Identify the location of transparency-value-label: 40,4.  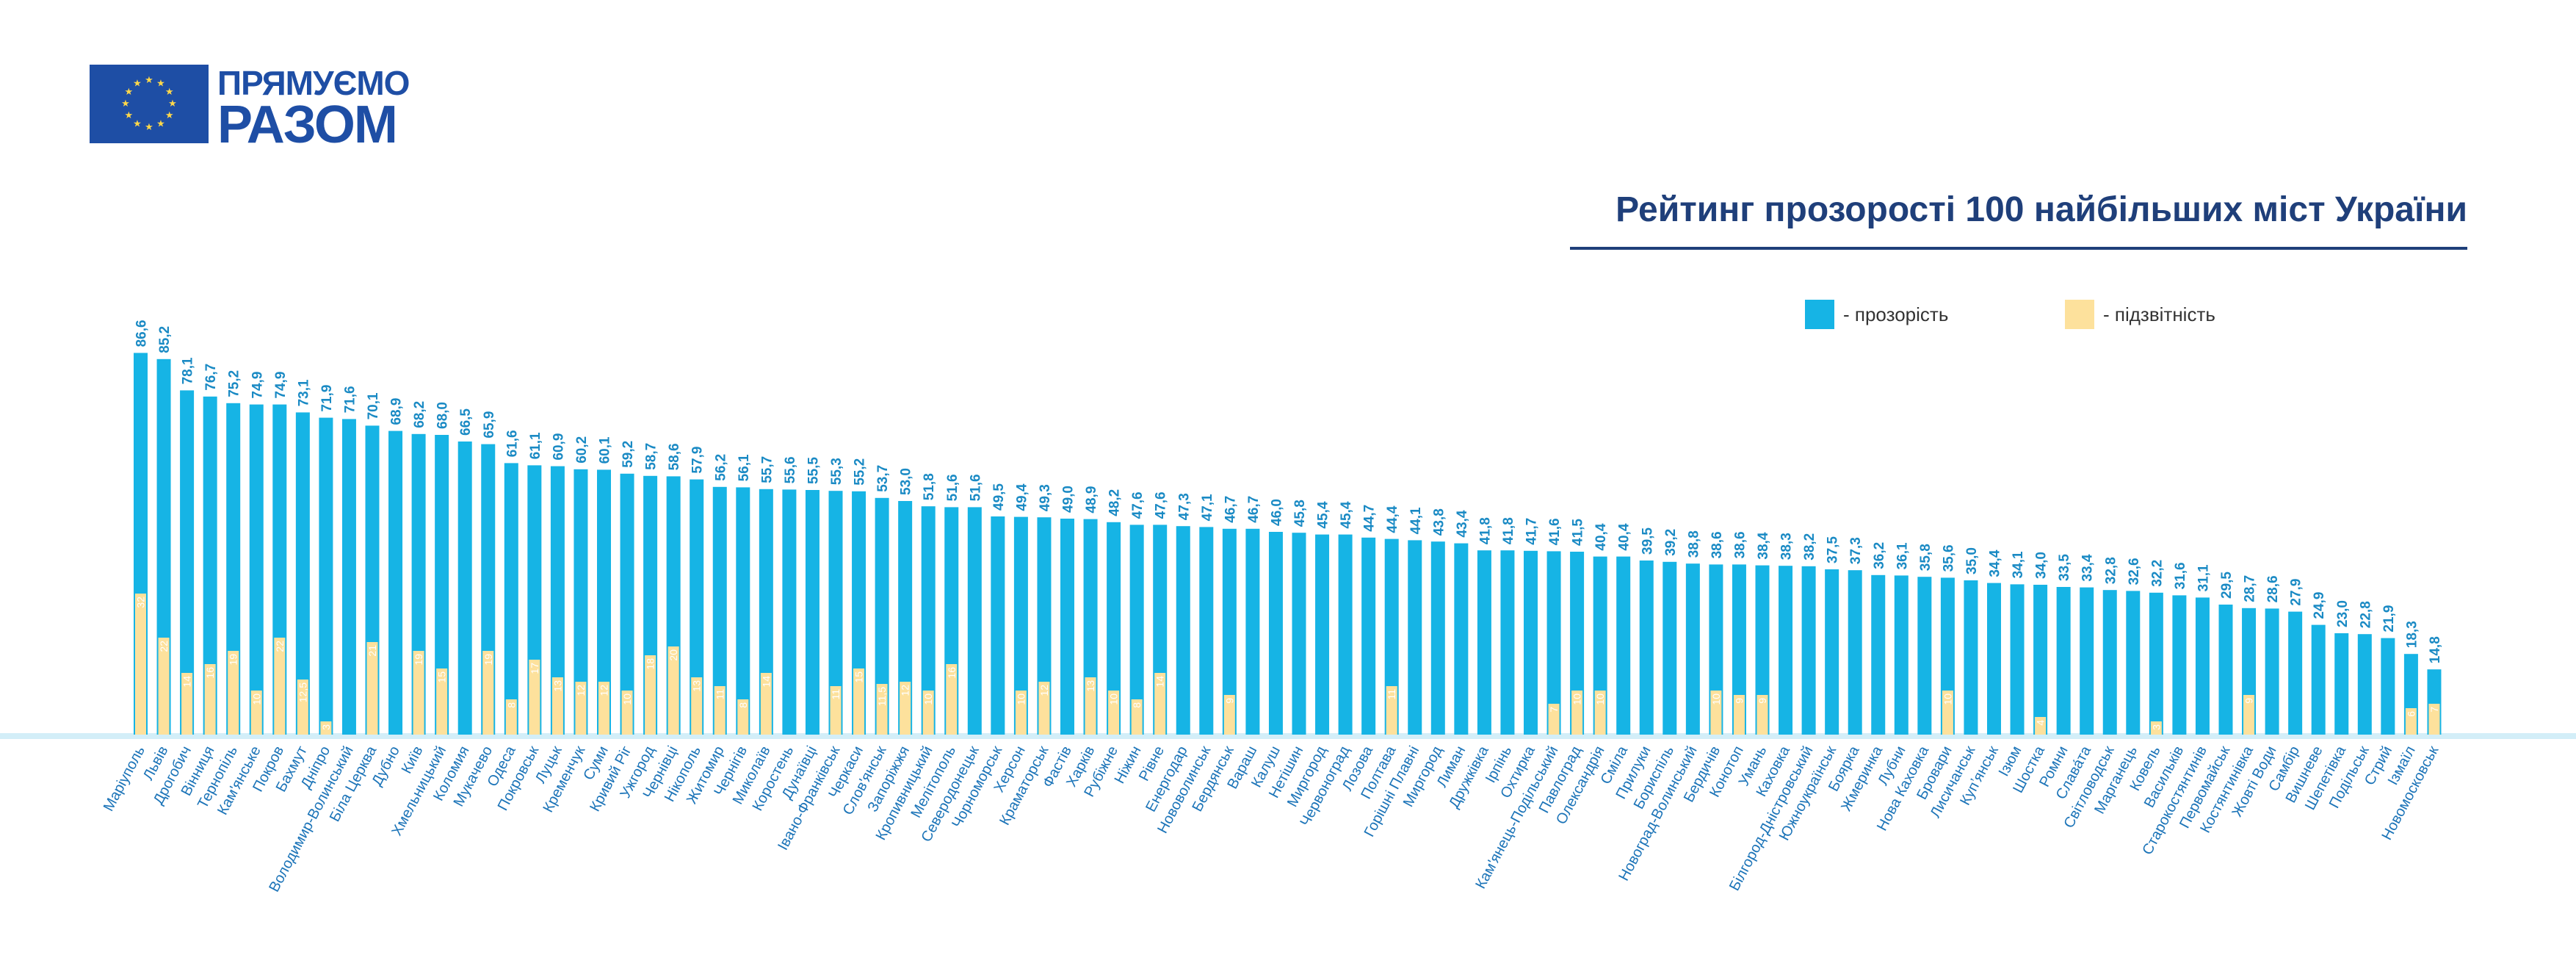
(1624, 537).